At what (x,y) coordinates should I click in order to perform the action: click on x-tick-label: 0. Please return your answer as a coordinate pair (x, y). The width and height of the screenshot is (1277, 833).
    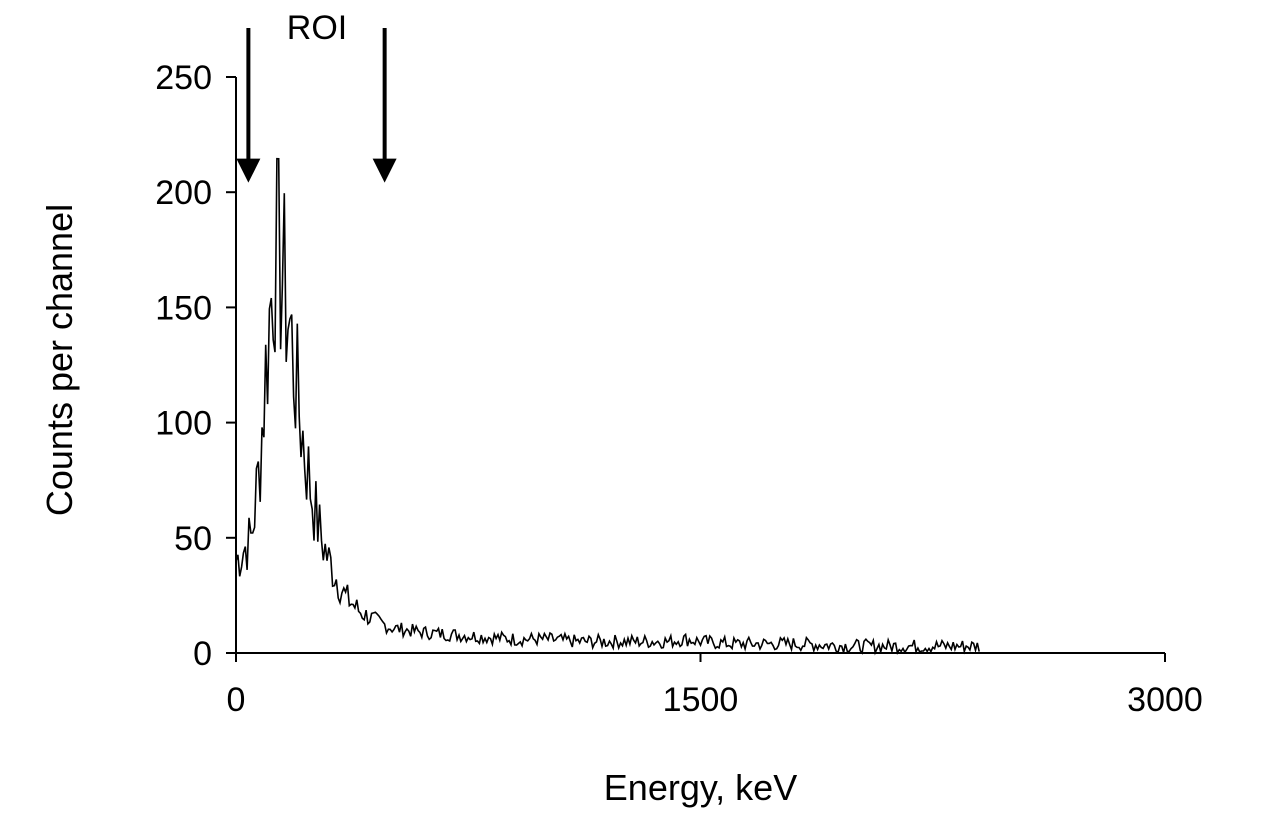
    Looking at the image, I should click on (236, 700).